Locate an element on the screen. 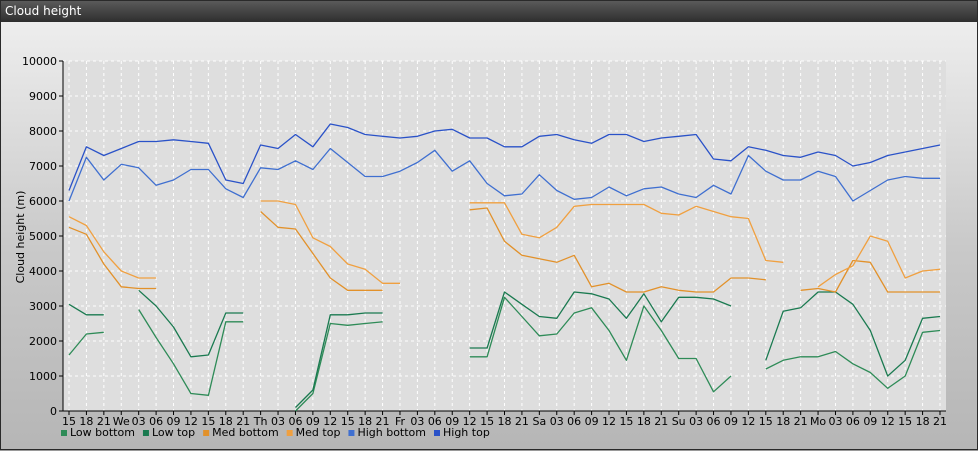 This screenshot has height=451, width=978. y-tick-label: 0 is located at coordinates (53, 411).